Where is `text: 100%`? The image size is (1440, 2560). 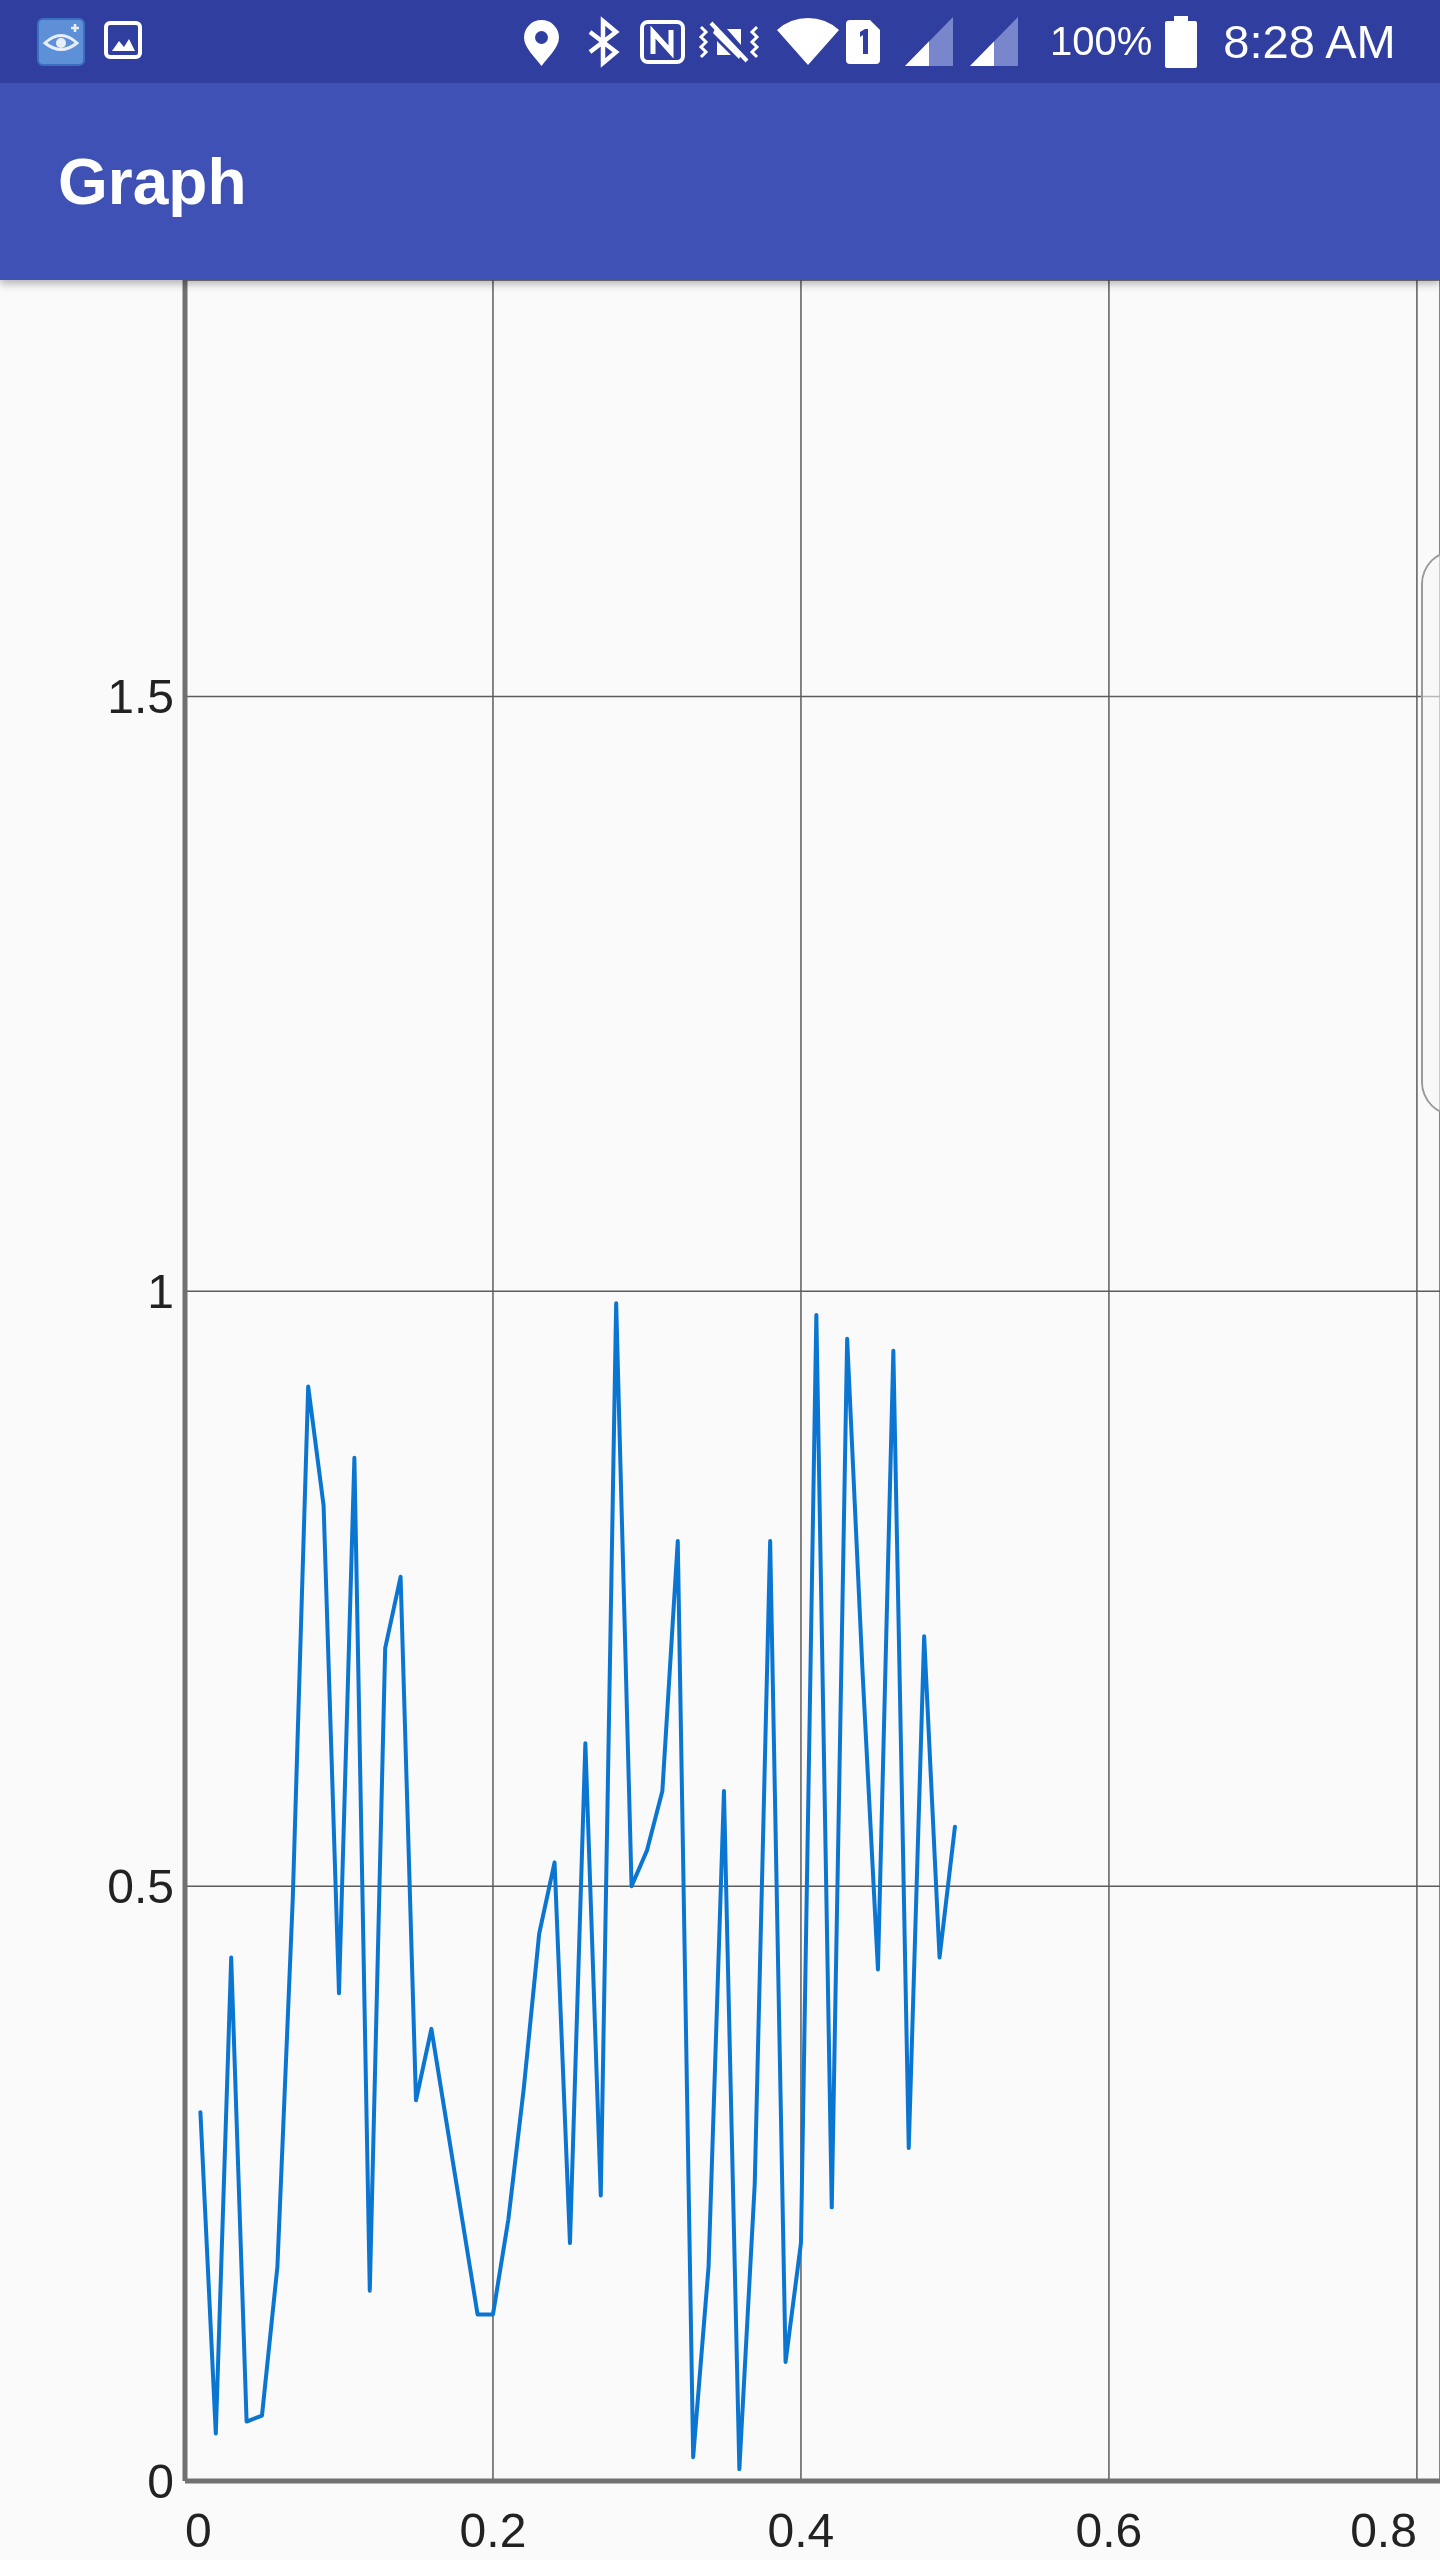 text: 100% is located at coordinates (1101, 41).